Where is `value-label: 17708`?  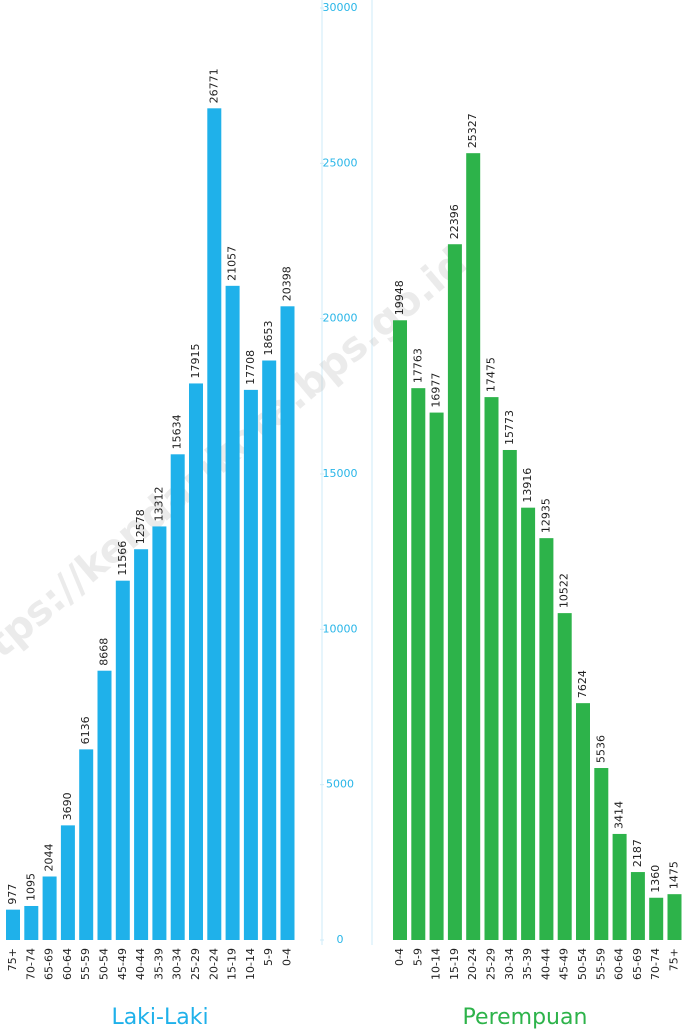 value-label: 17708 is located at coordinates (250, 367).